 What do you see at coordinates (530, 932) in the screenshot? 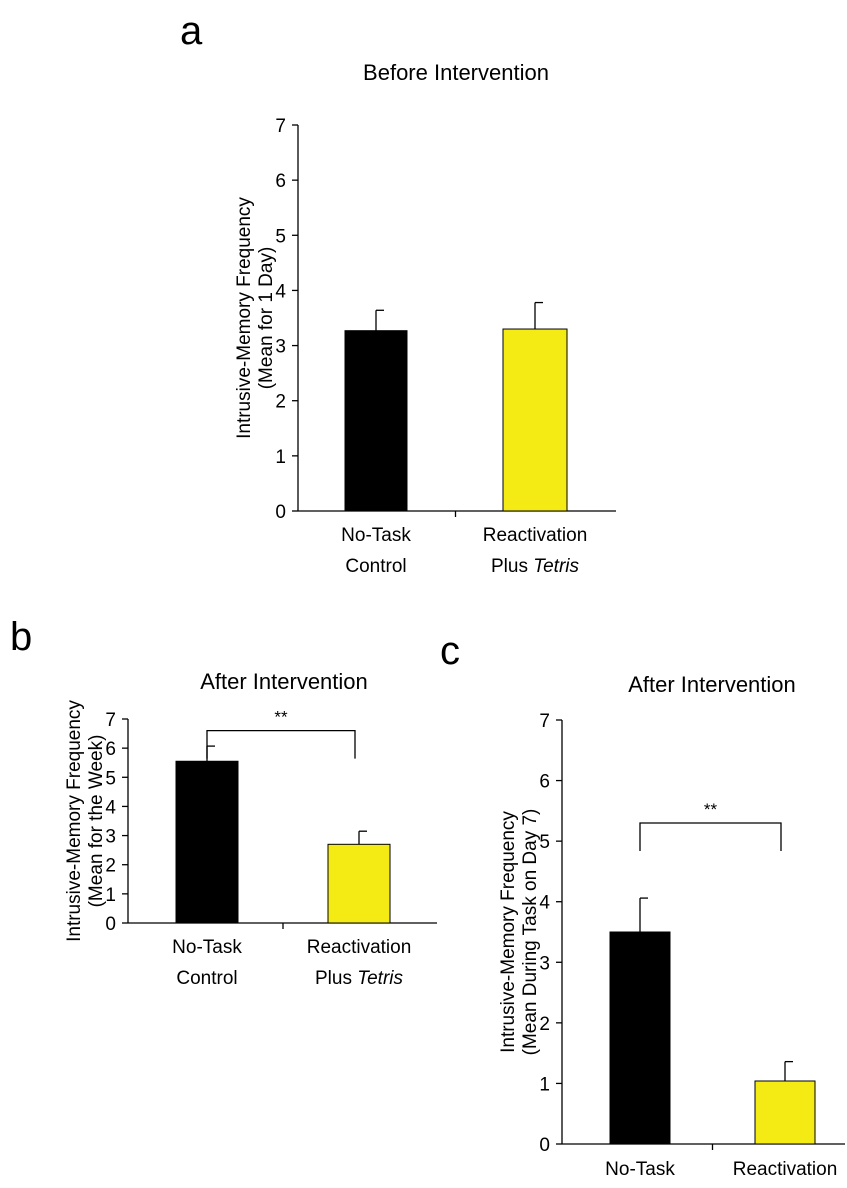
I see `y-axis-label-line: (Mean During Task on Day 7)` at bounding box center [530, 932].